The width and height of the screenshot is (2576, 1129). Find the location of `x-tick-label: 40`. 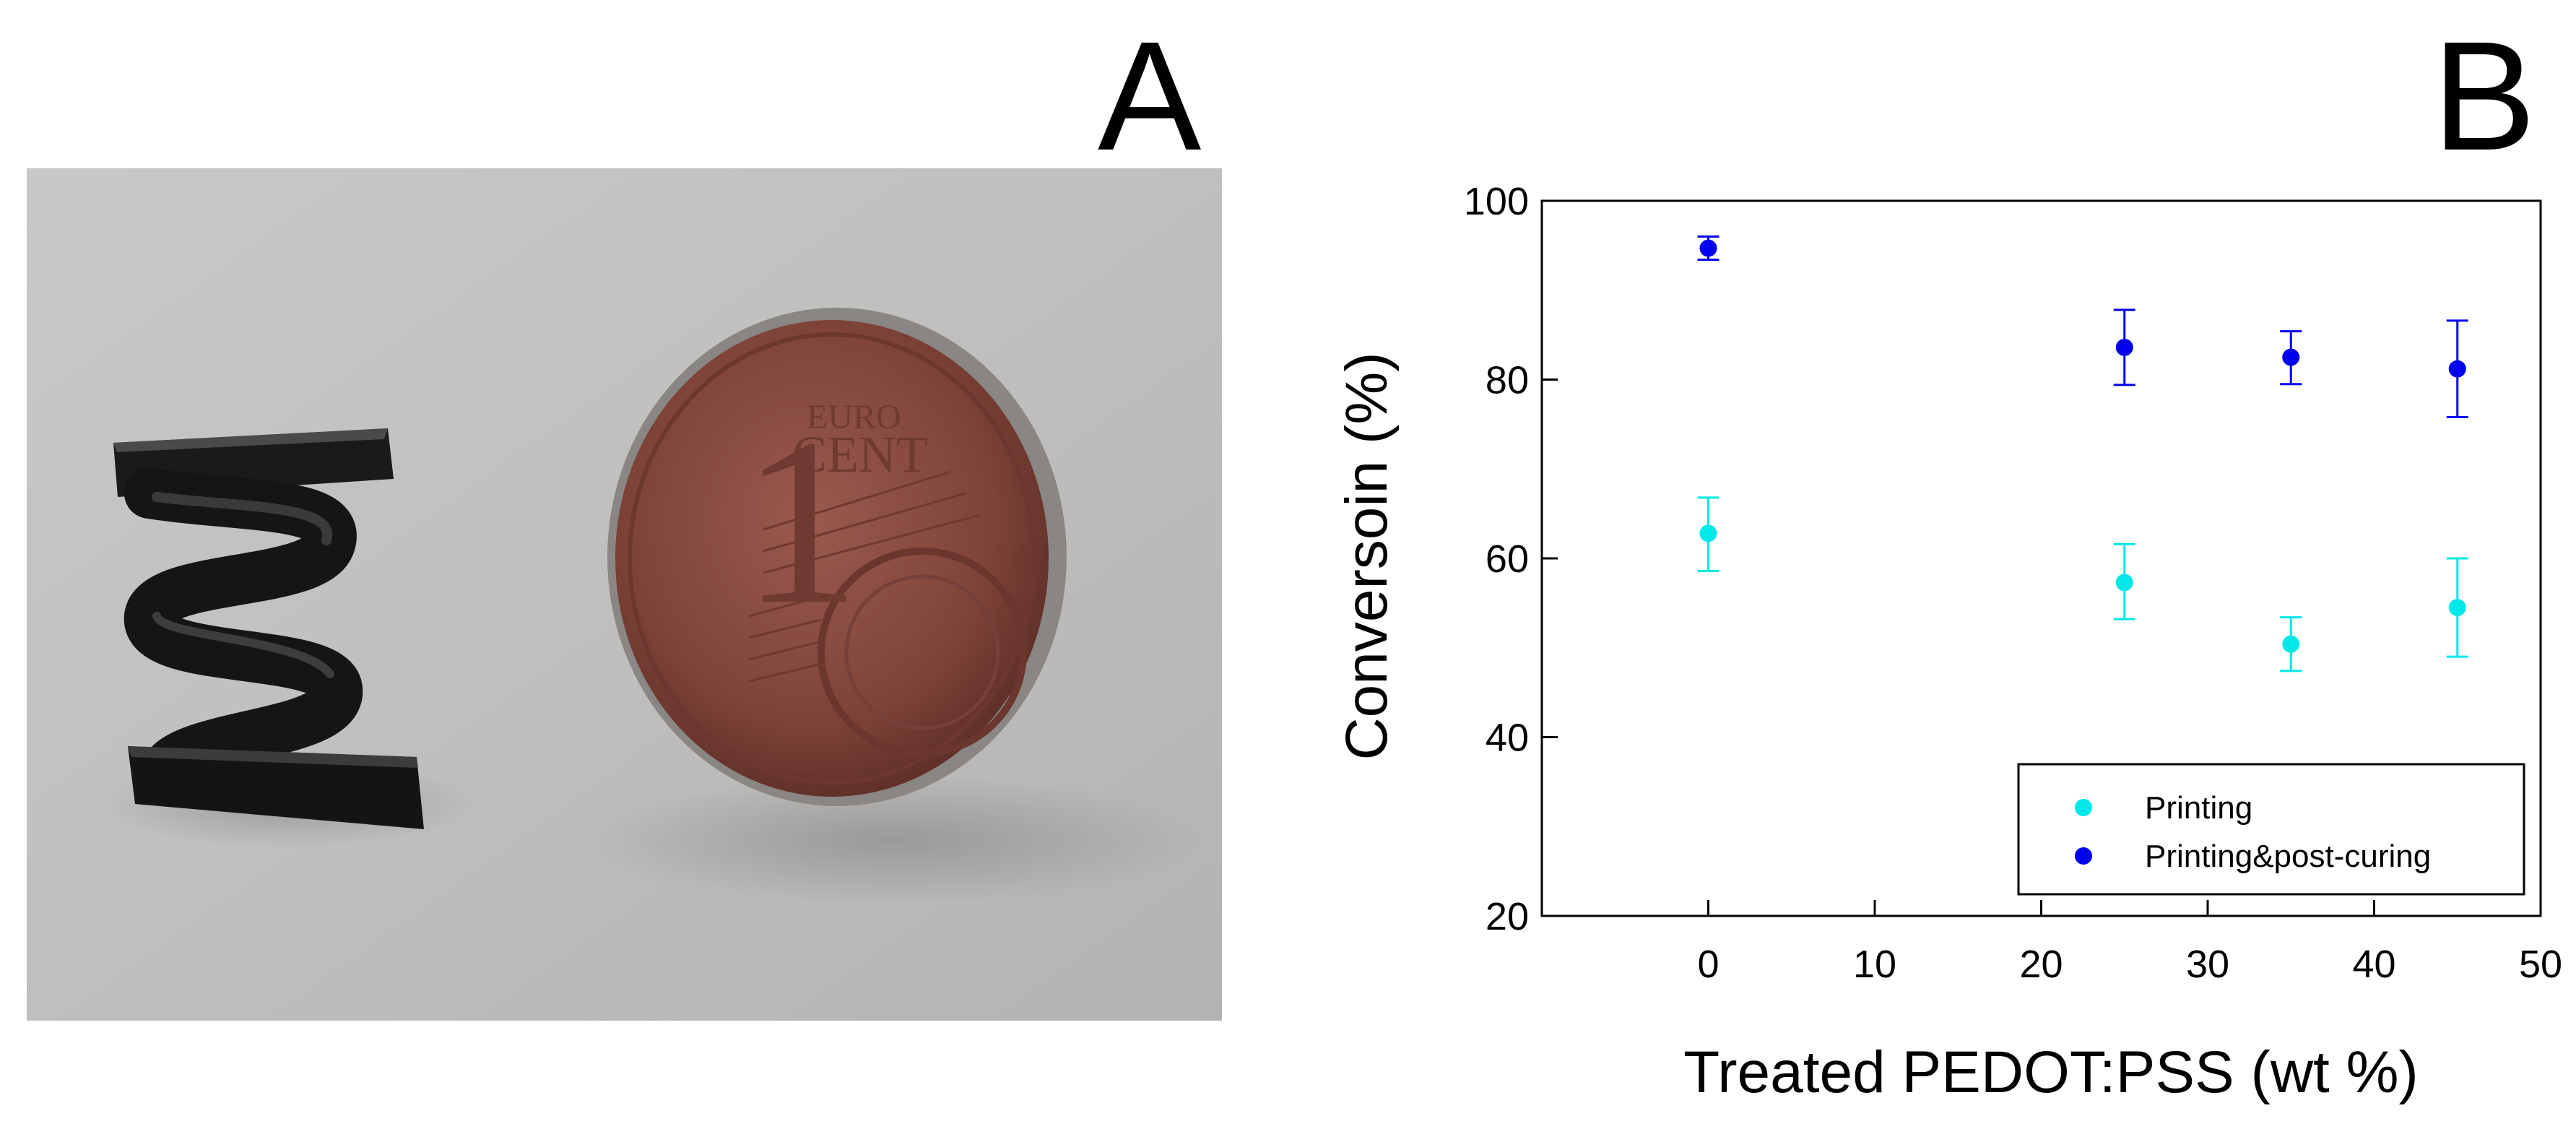

x-tick-label: 40 is located at coordinates (2373, 964).